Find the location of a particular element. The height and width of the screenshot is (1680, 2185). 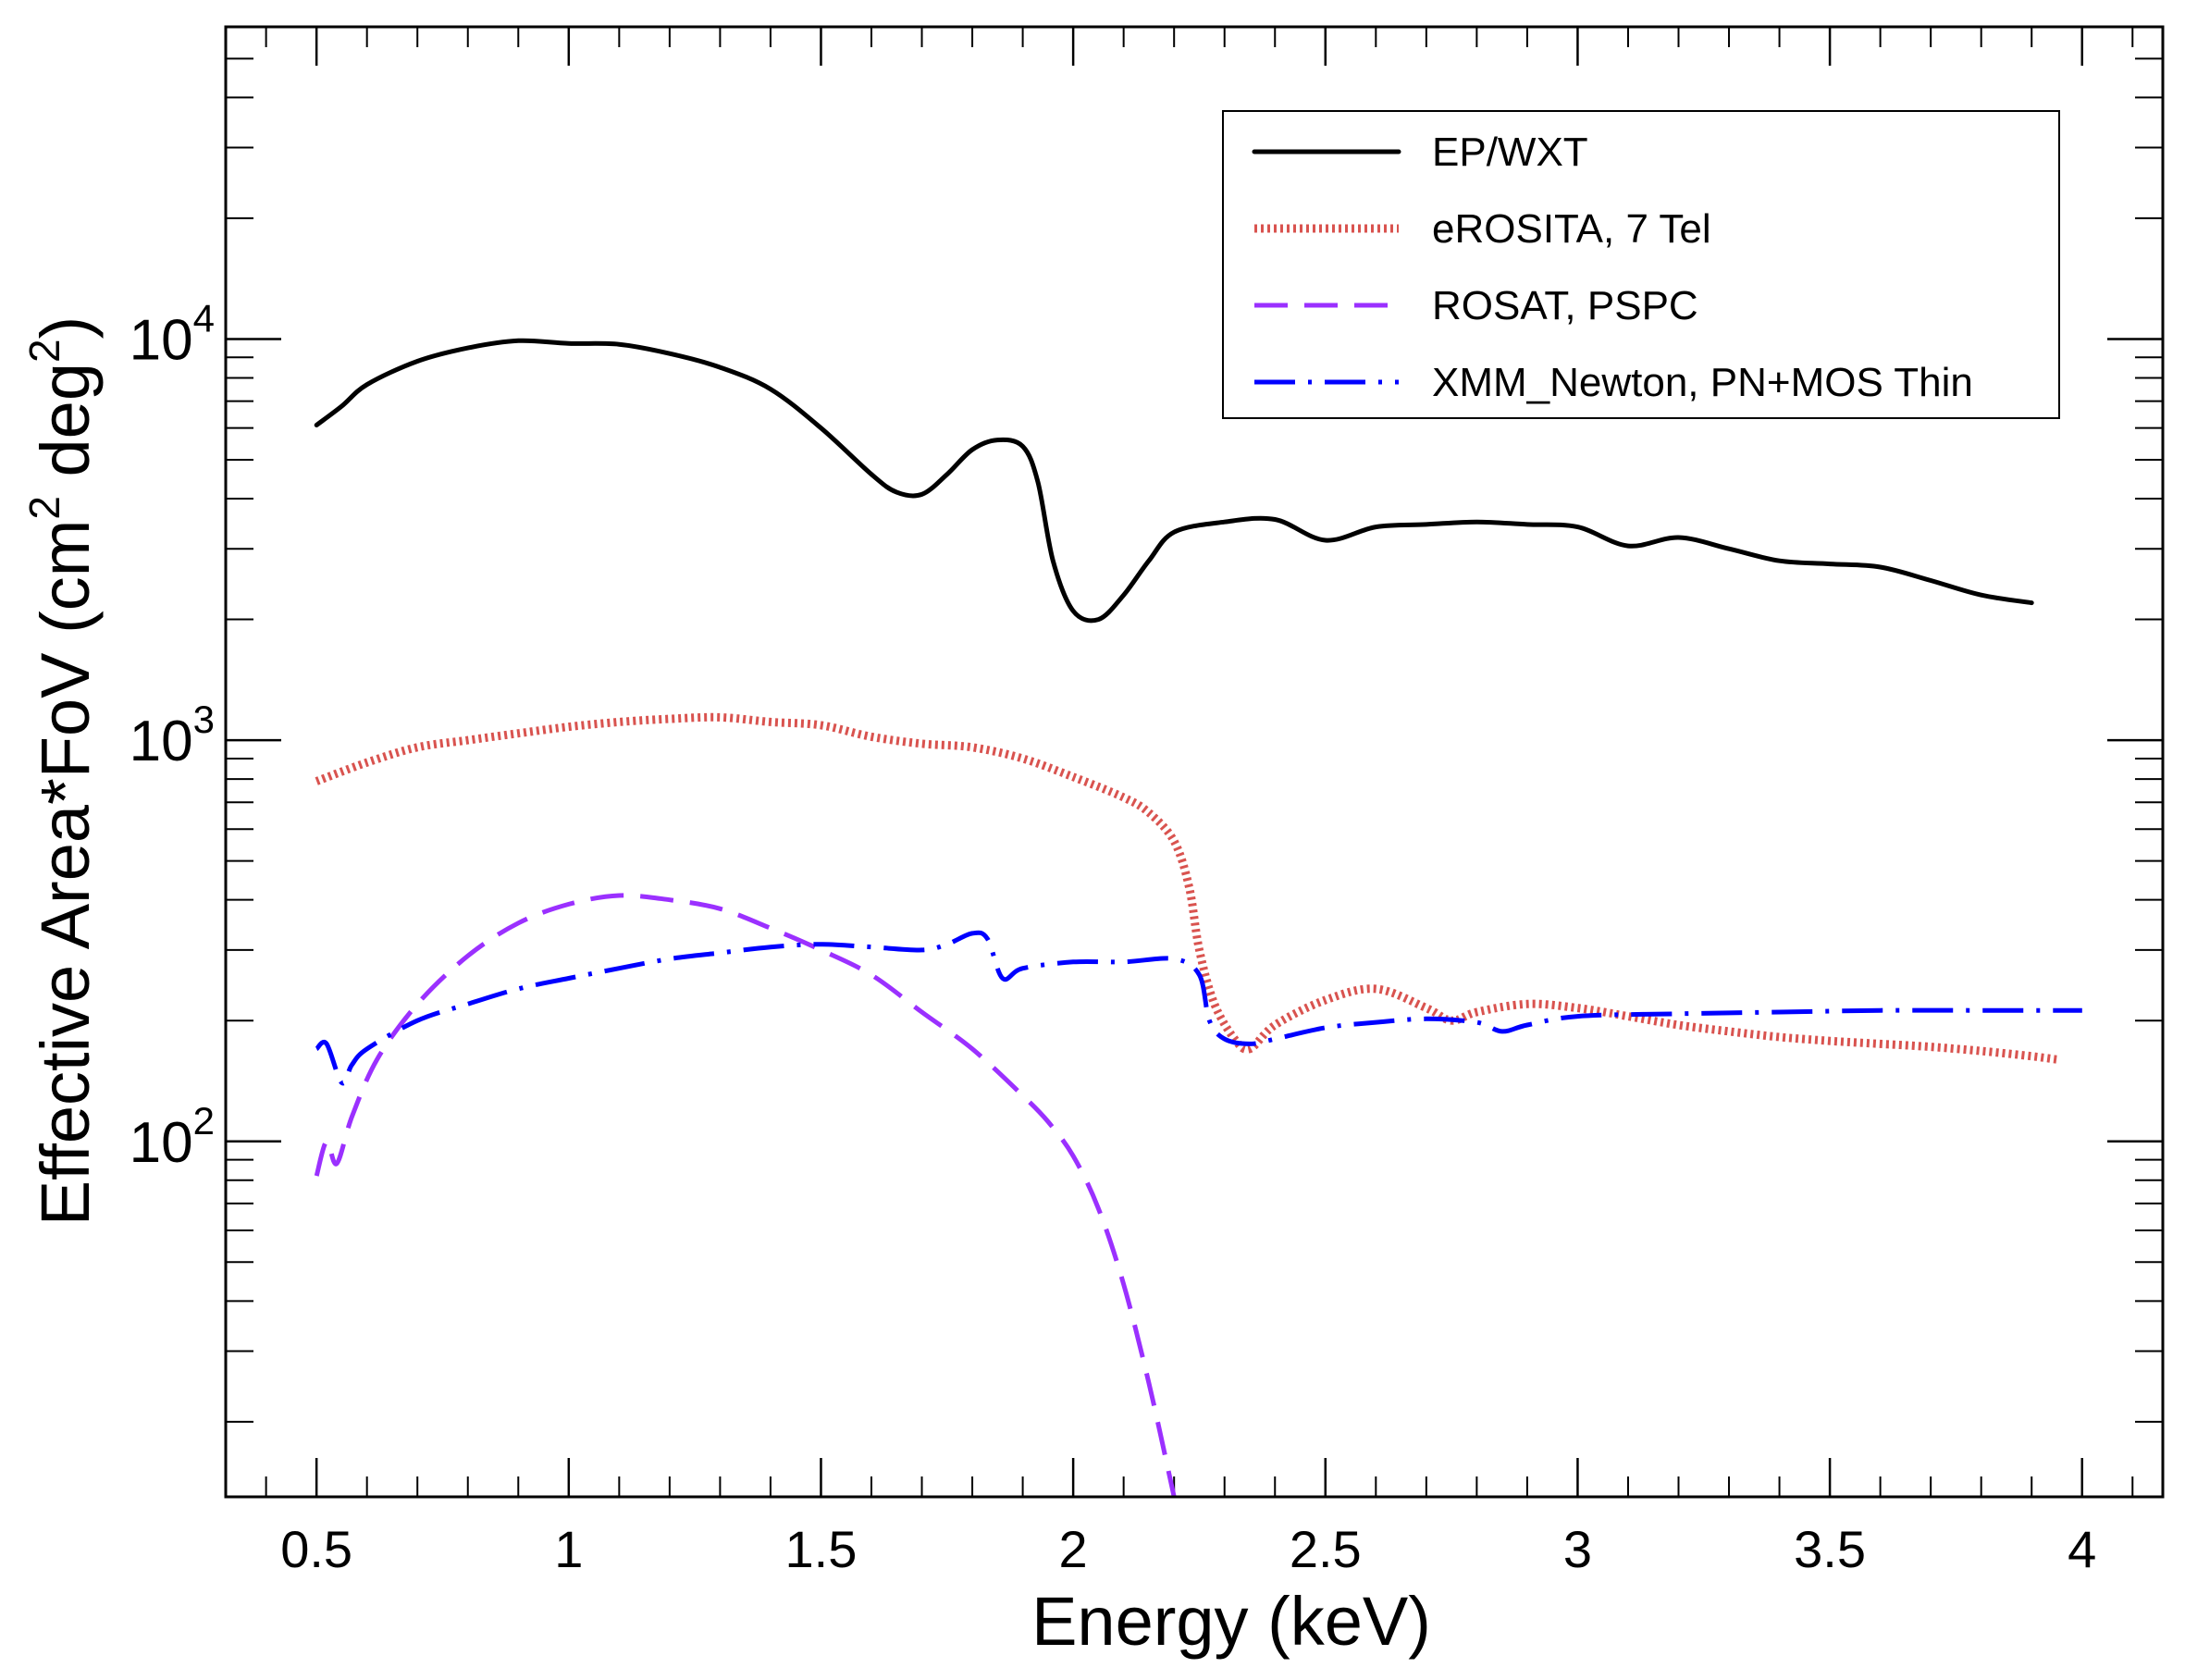

legend-label-0: EP/WXT is located at coordinates (1510, 152).